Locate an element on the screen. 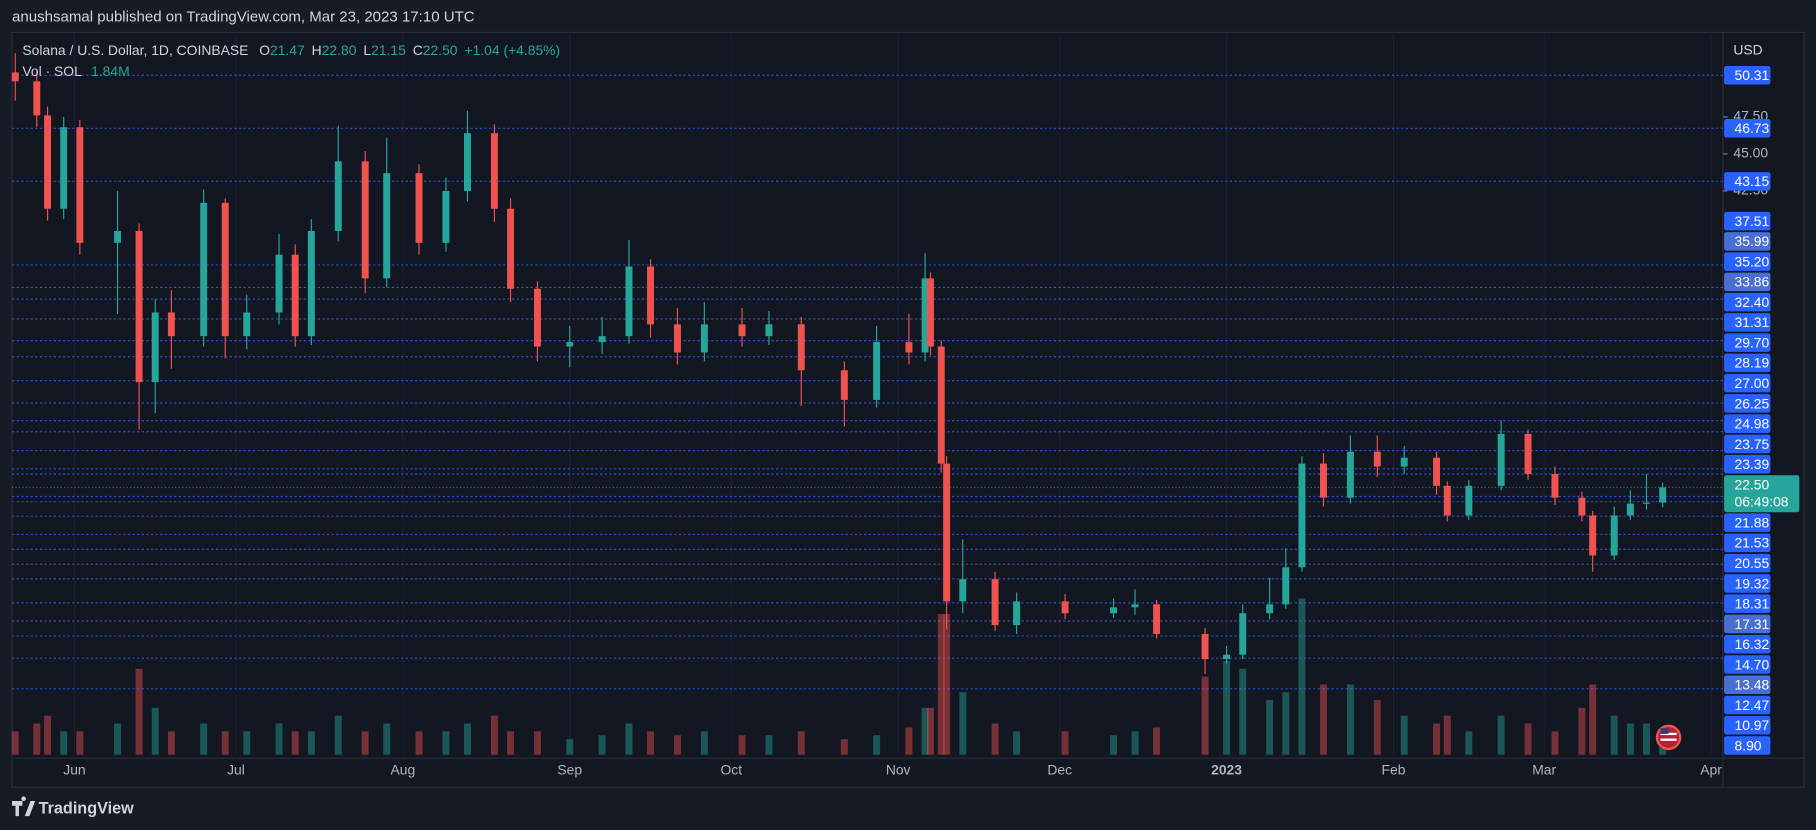 The width and height of the screenshot is (1816, 830). x-tick-label: Oct is located at coordinates (731, 770).